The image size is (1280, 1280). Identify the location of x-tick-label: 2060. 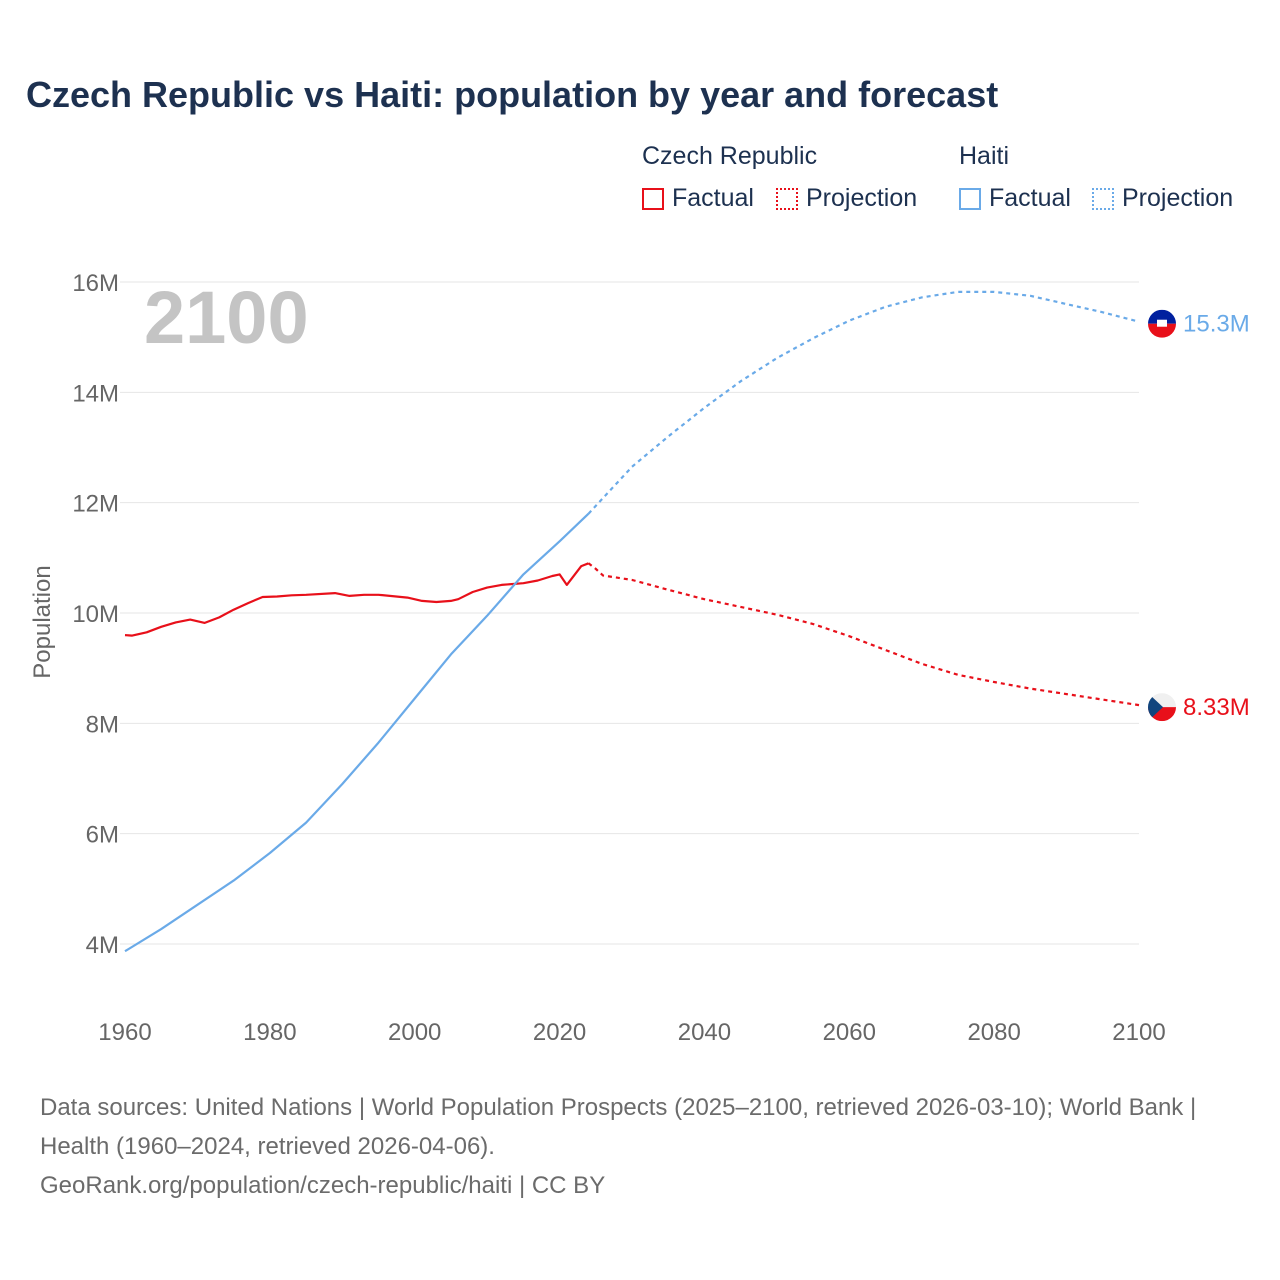
(849, 1032).